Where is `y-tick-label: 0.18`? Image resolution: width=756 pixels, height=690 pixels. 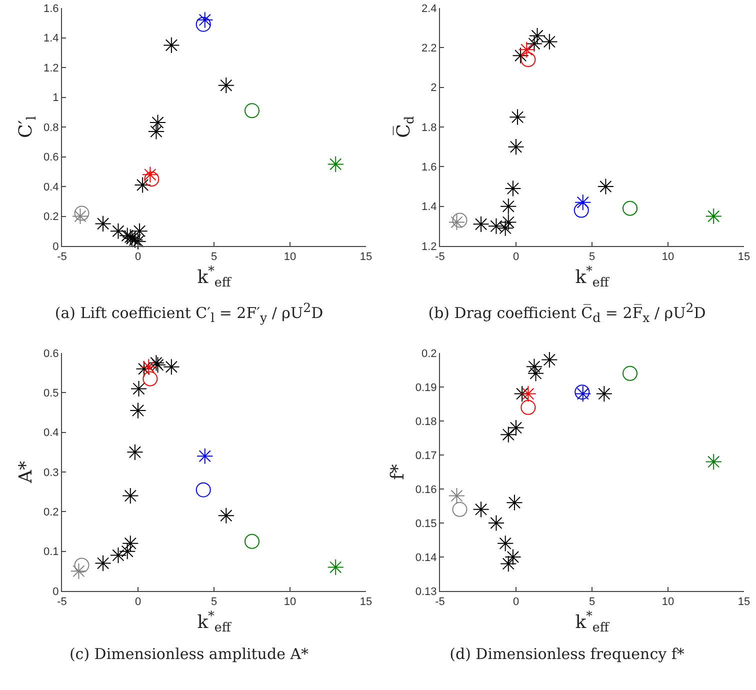 y-tick-label: 0.18 is located at coordinates (426, 422).